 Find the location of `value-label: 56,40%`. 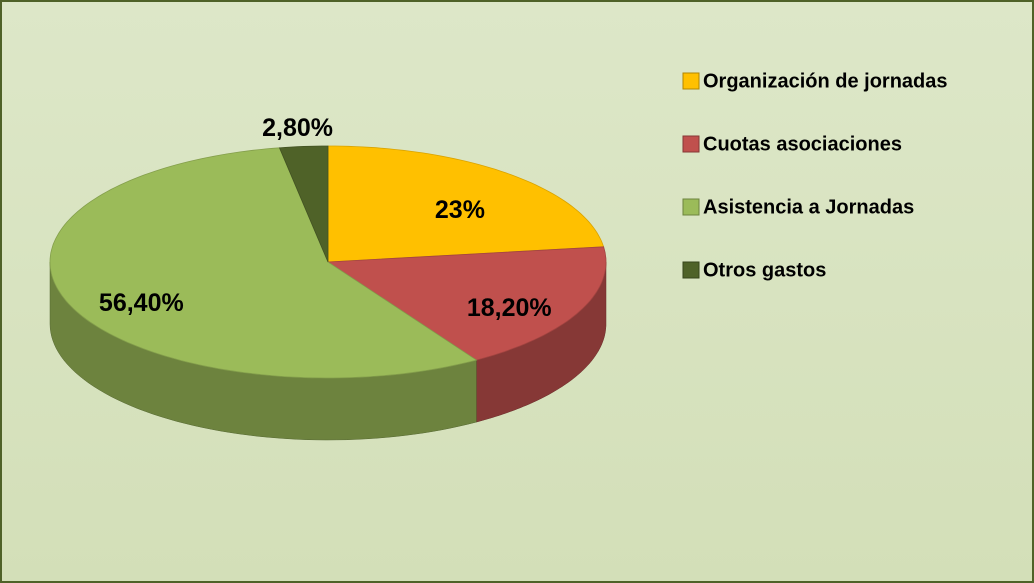

value-label: 56,40% is located at coordinates (141, 303).